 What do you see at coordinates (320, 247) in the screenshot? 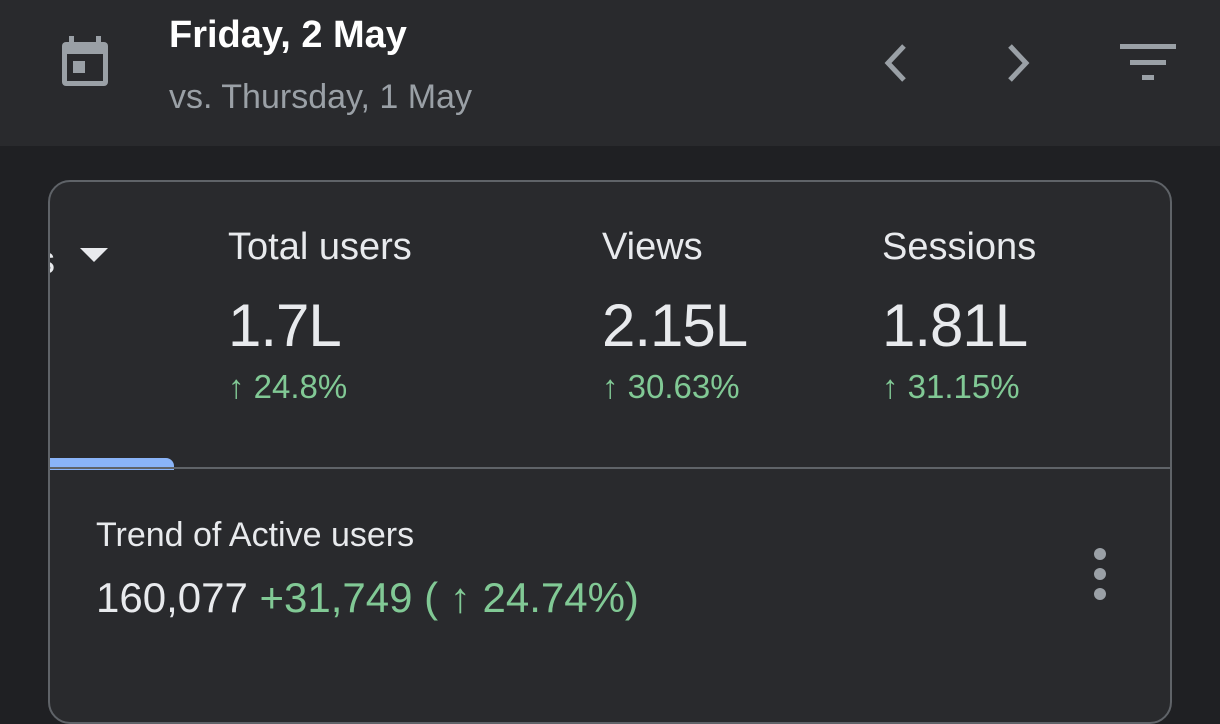
I see `metric-label: Total users` at bounding box center [320, 247].